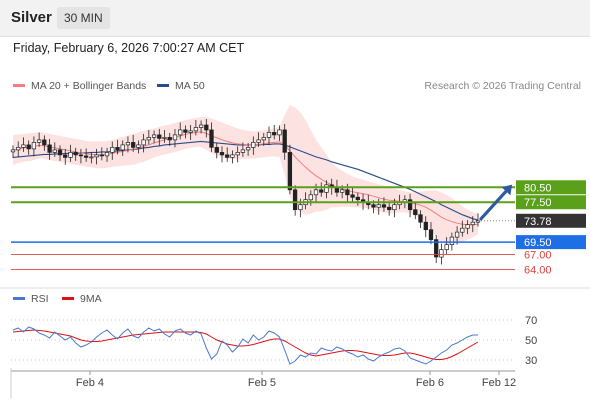 The width and height of the screenshot is (590, 400). I want to click on level-support-67-00: 67.00, so click(281, 256).